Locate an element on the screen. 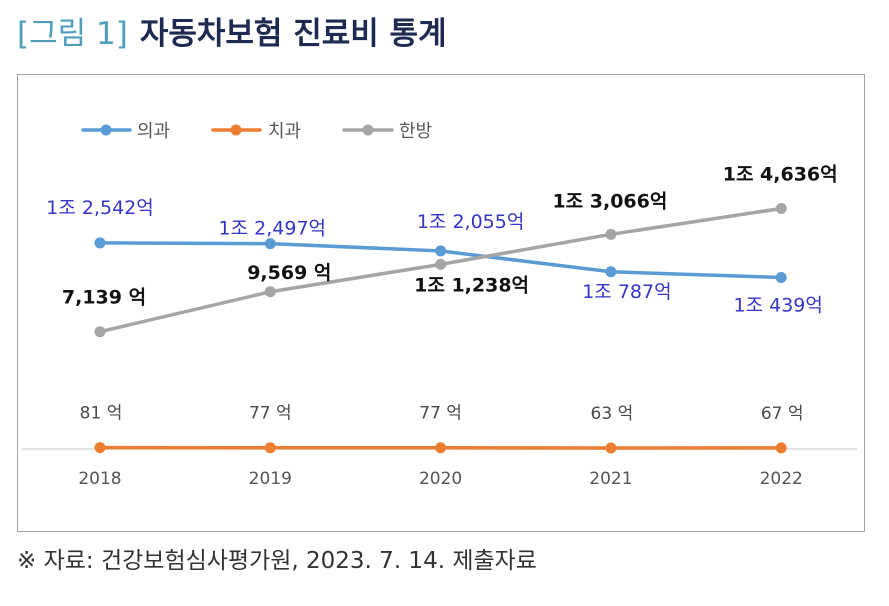 Image resolution: width=889 pixels, height=606 pixels. x-tick-label: 2018 is located at coordinates (99, 479).